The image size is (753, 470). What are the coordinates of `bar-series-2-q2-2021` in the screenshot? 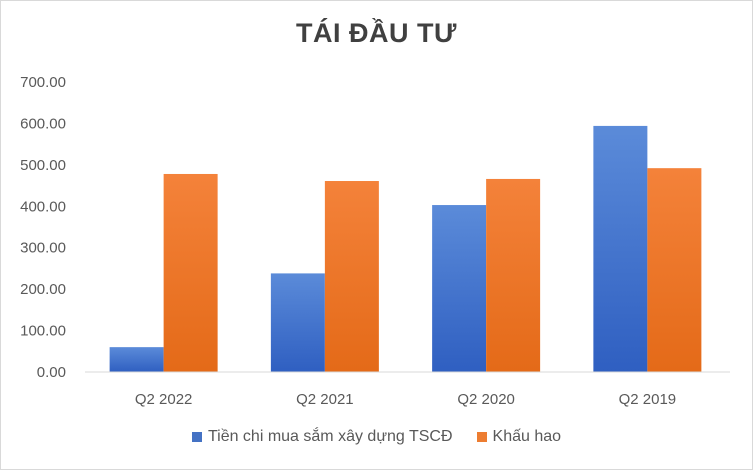 It's located at (351, 276).